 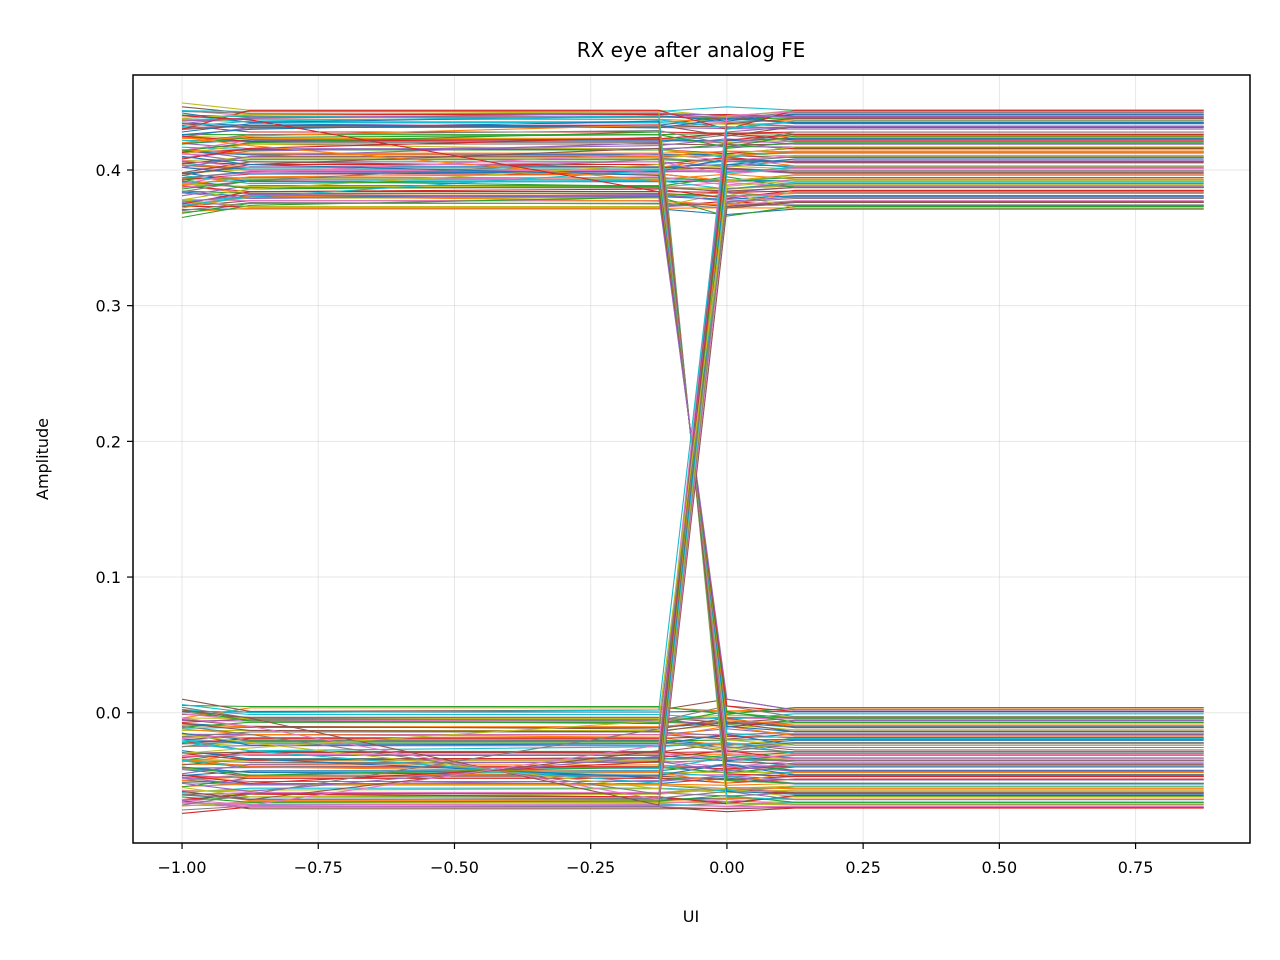 What do you see at coordinates (108, 306) in the screenshot?
I see `y-tick-label: 0.3` at bounding box center [108, 306].